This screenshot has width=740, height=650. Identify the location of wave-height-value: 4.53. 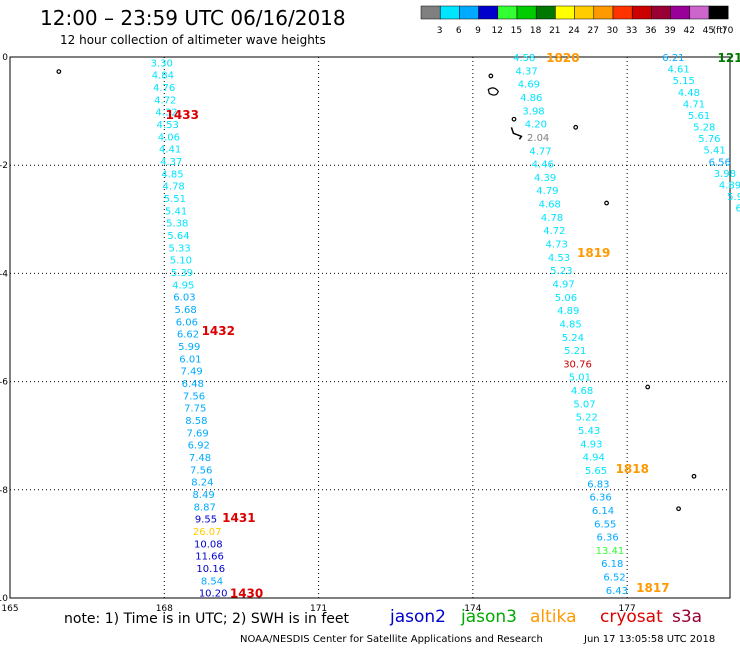
(559, 258).